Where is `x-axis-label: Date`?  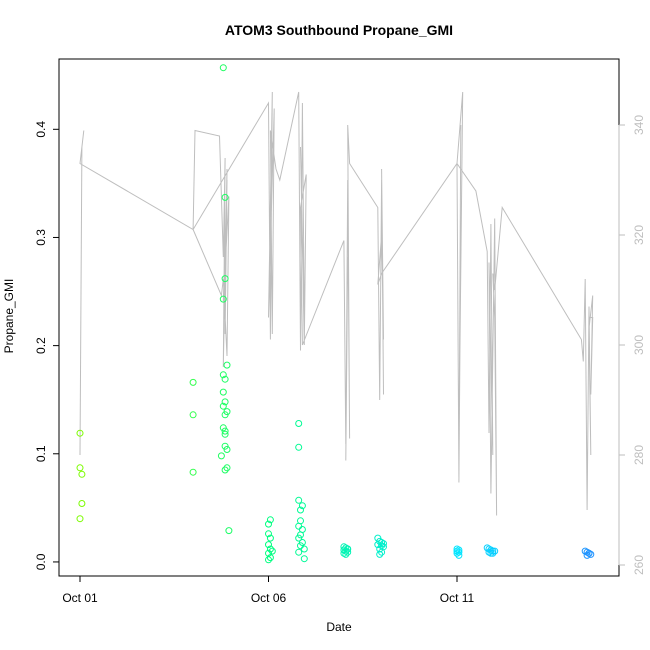
x-axis-label: Date is located at coordinates (339, 627).